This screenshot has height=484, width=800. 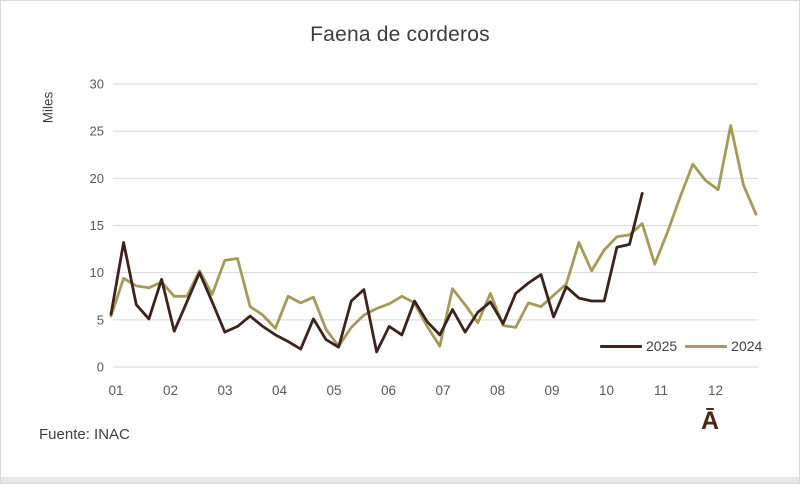 What do you see at coordinates (97, 178) in the screenshot?
I see `y-tick-label: 20` at bounding box center [97, 178].